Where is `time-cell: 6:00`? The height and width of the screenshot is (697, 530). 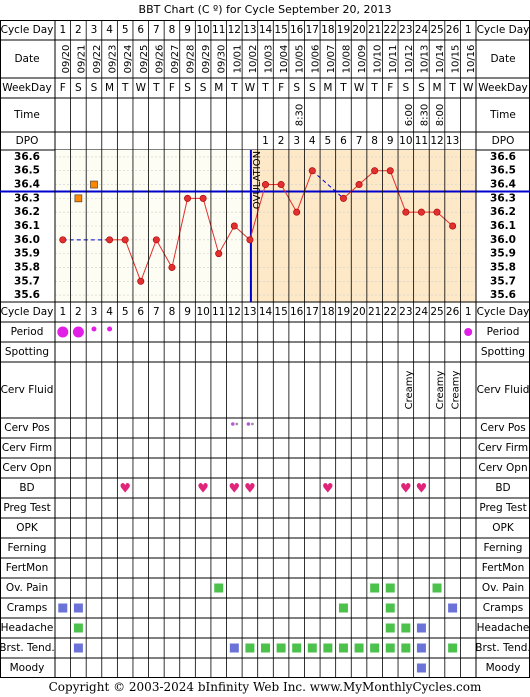 time-cell: 6:00 is located at coordinates (409, 115).